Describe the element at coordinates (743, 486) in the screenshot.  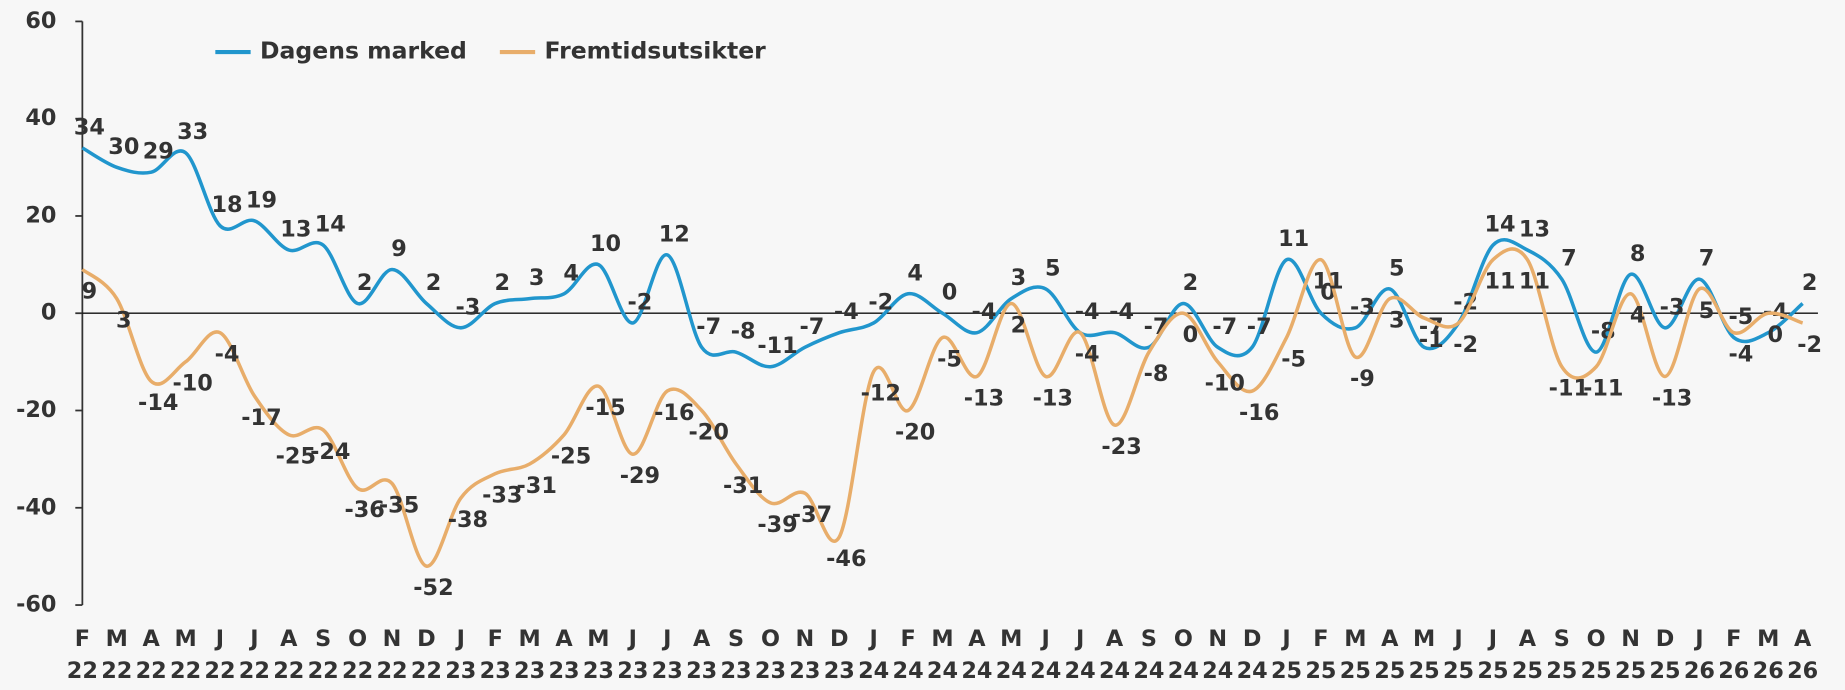
I see `data-label: -31` at that location.